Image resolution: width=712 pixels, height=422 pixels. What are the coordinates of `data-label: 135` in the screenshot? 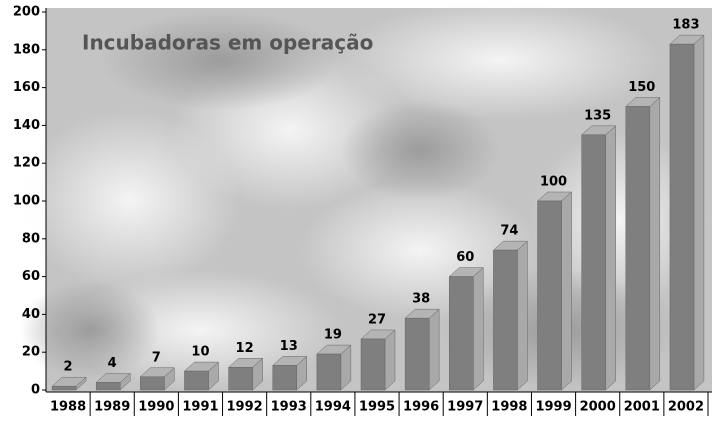 It's located at (597, 115).